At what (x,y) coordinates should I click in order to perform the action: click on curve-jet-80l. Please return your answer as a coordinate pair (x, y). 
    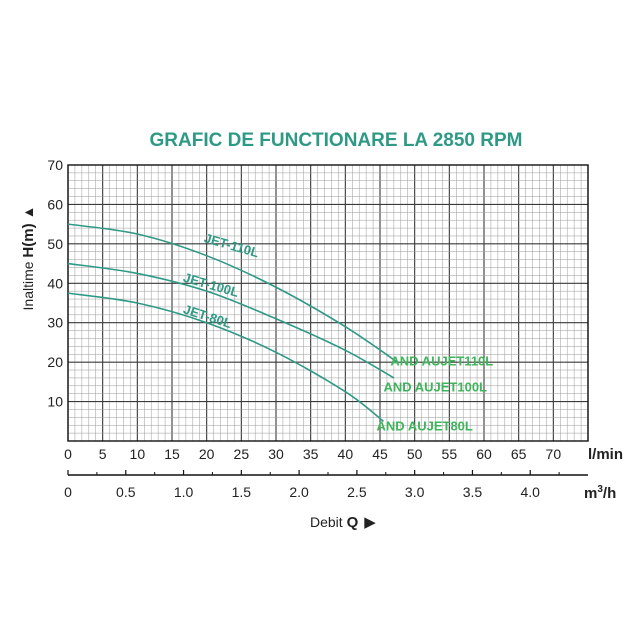
    Looking at the image, I should click on (225, 357).